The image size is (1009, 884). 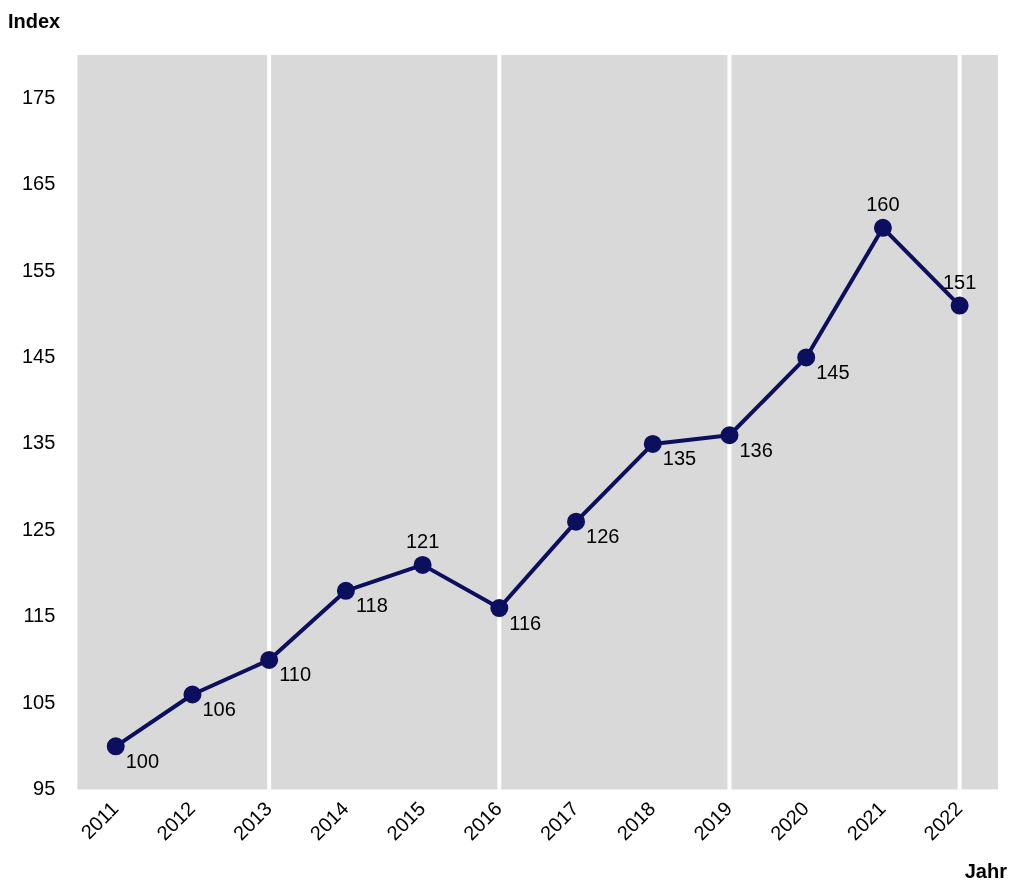 What do you see at coordinates (756, 449) in the screenshot?
I see `data-label: 136` at bounding box center [756, 449].